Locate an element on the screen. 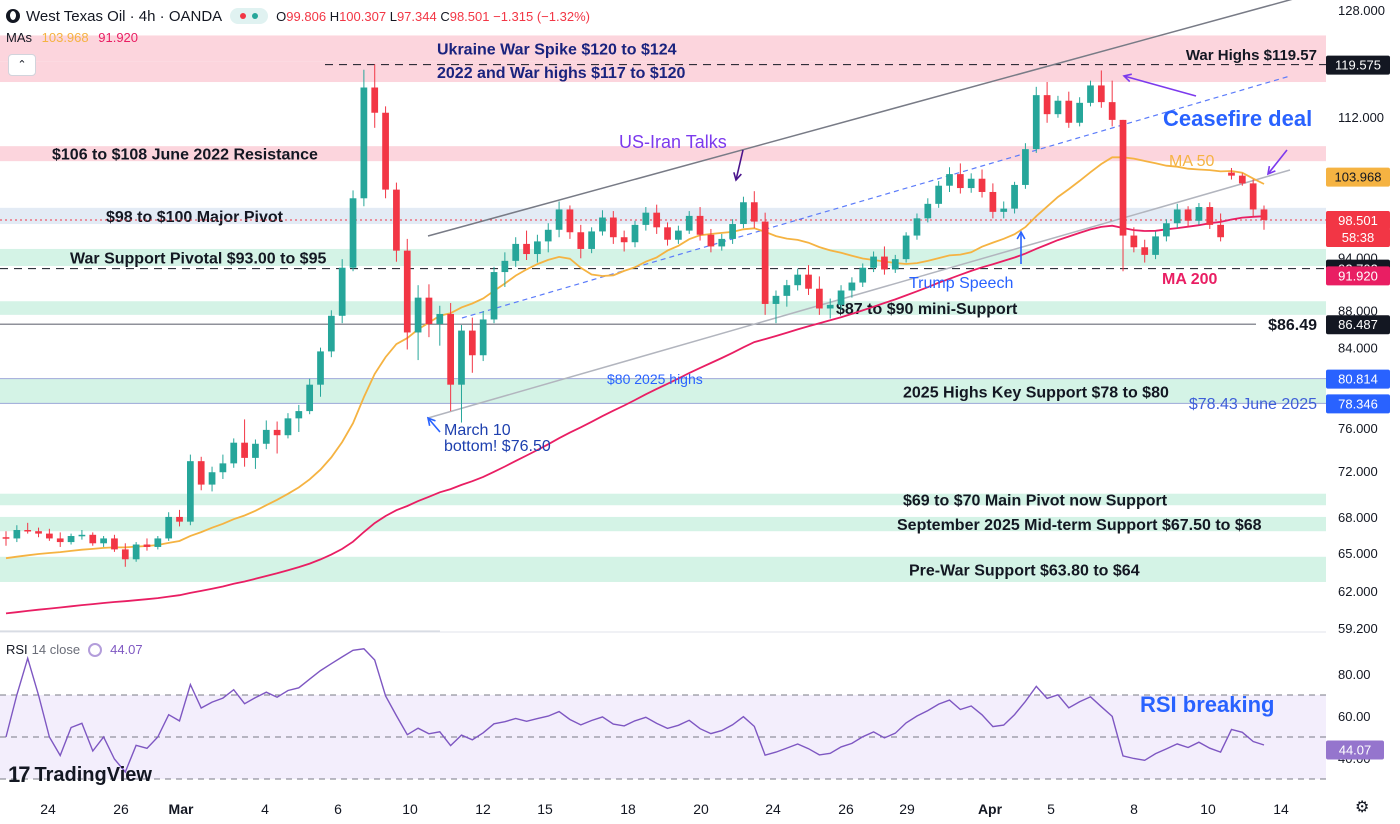 The height and width of the screenshot is (824, 1400). market-status-icon is located at coordinates (249, 16).